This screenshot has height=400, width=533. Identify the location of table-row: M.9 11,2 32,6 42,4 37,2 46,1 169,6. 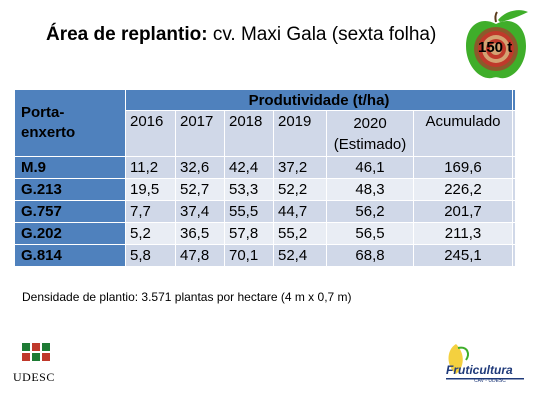
(265, 167).